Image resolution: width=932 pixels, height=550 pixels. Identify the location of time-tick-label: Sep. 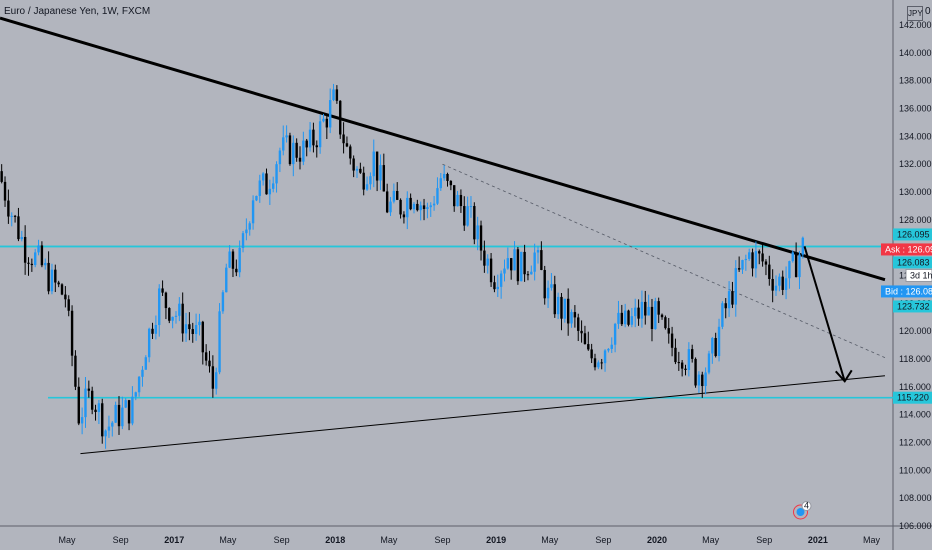
(282, 540).